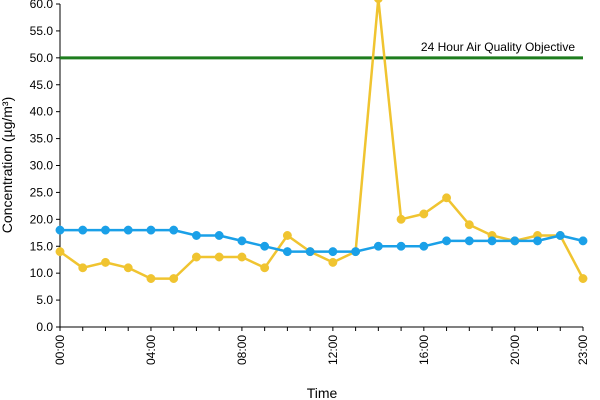  Describe the element at coordinates (583, 350) in the screenshot. I see `x-tick-label: 23:00` at that location.